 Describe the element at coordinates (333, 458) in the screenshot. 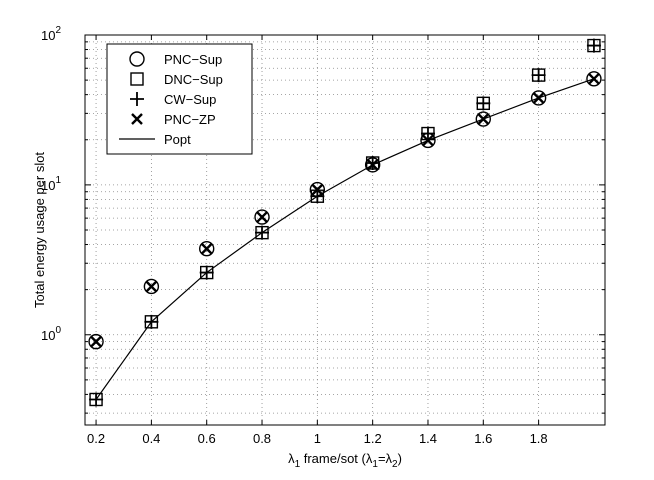

I see `x-label-mid: frame/sot (` at that location.